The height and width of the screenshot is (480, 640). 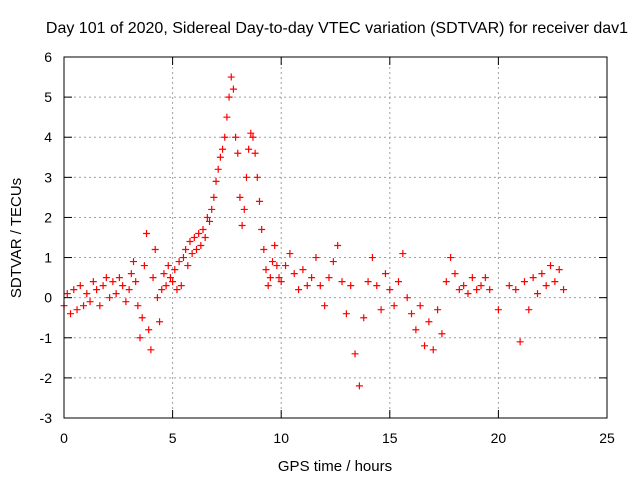 What do you see at coordinates (48, 97) in the screenshot?
I see `y-tick-label: 5` at bounding box center [48, 97].